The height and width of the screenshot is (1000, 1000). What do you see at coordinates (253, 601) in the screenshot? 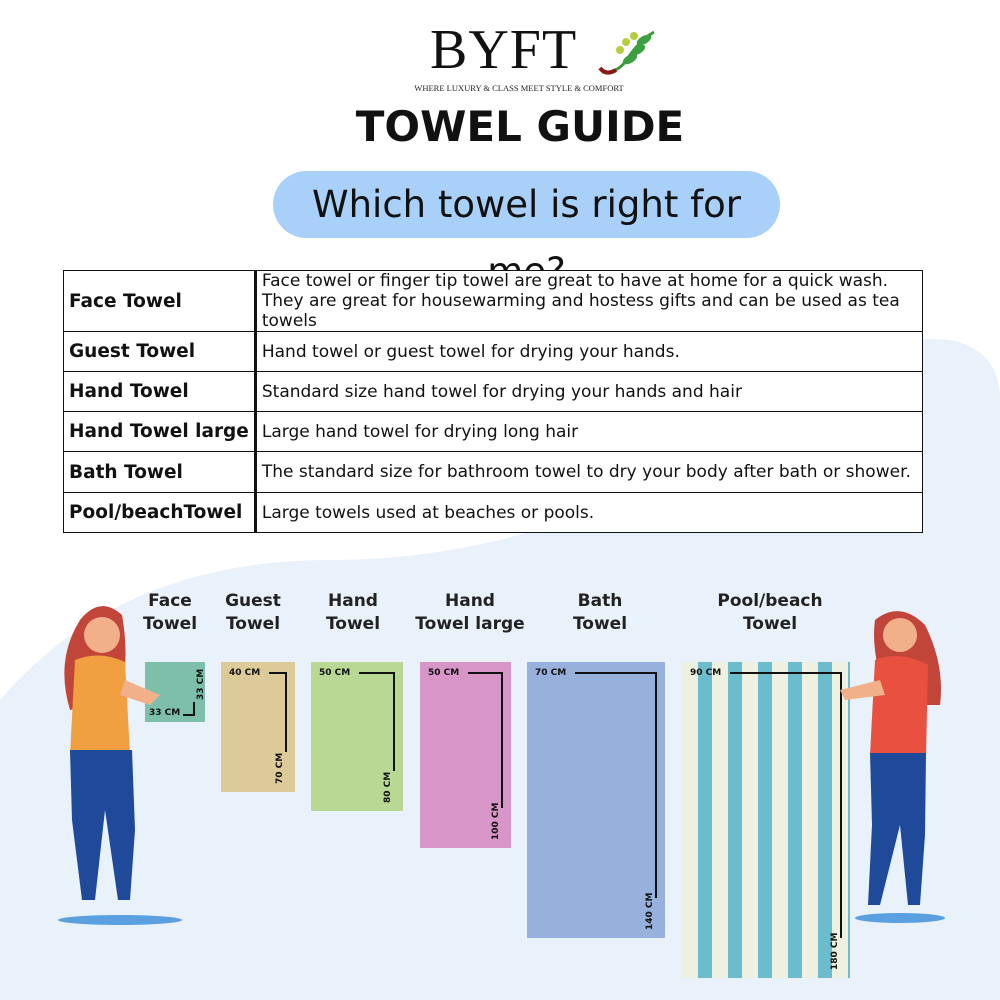
I see `towel-label-line: Guest` at bounding box center [253, 601].